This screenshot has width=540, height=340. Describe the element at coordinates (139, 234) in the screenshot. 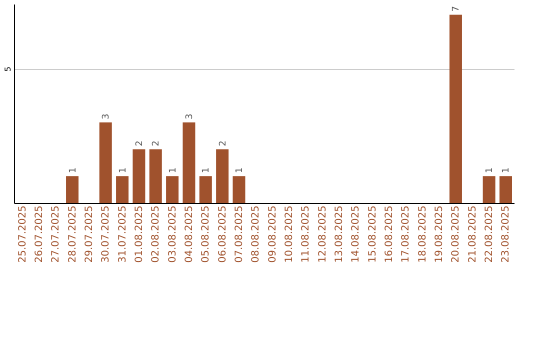

I see `x-tick-label: 01.08.2025` at that location.